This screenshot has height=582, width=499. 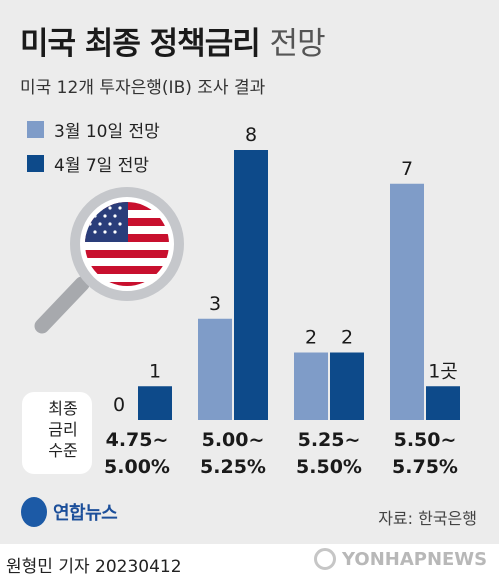 I want to click on category-label-3-line2: 5.75%, so click(x=425, y=467).